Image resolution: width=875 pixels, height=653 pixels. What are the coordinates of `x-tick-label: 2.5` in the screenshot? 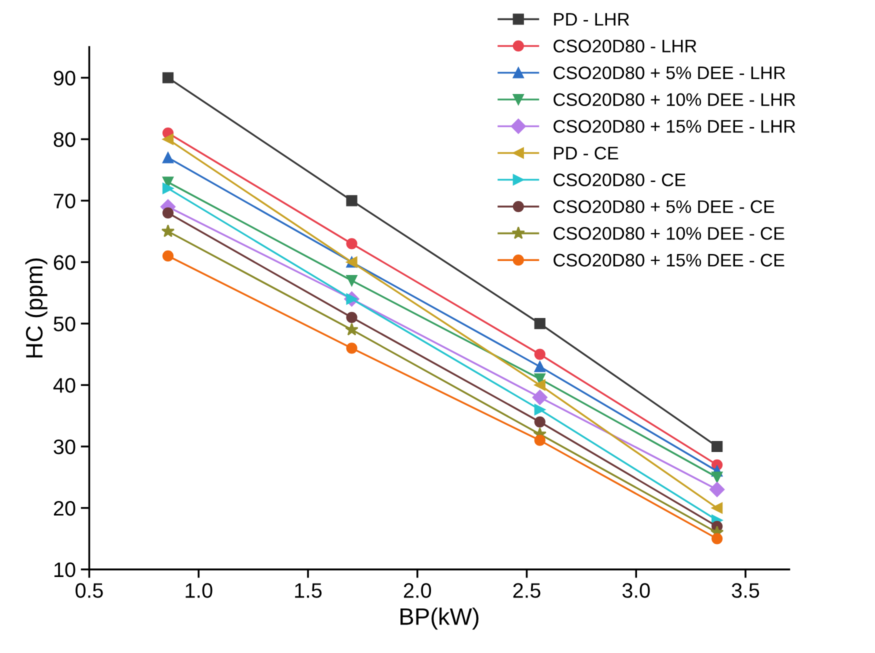 It's located at (526, 590).